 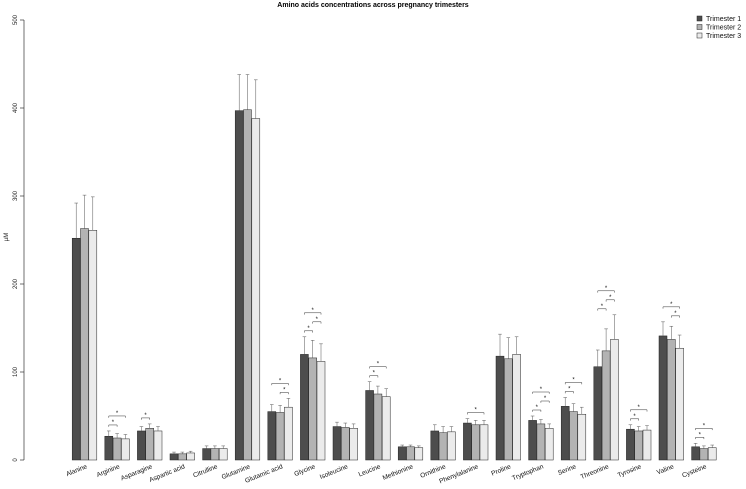 What do you see at coordinates (16, 195) in the screenshot?
I see `y-tick-label: 300` at bounding box center [16, 195].